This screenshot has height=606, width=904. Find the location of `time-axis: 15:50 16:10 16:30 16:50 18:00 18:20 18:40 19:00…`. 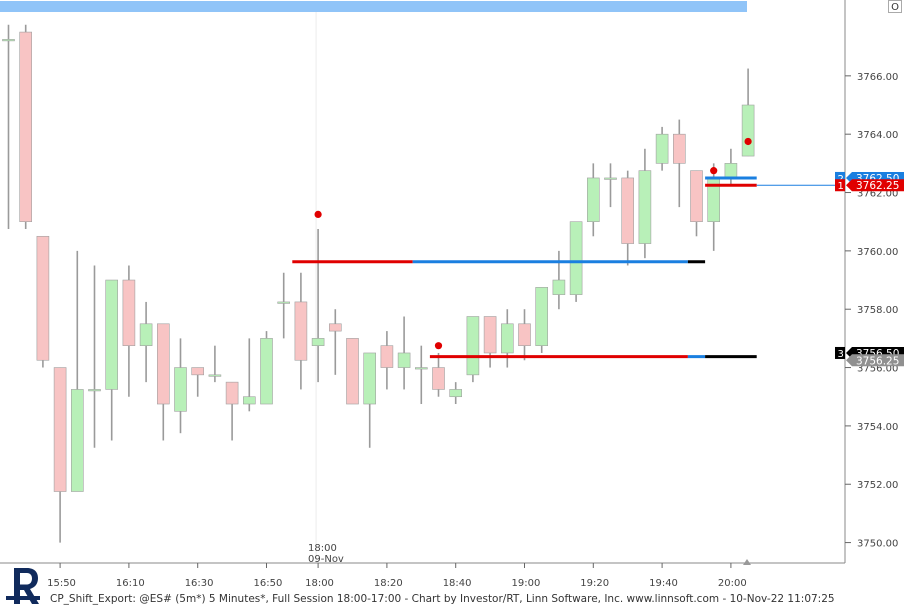

time-axis: 15:50 16:10 16:30 16:50 18:00 18:20 18:40 19:00… is located at coordinates (397, 576).